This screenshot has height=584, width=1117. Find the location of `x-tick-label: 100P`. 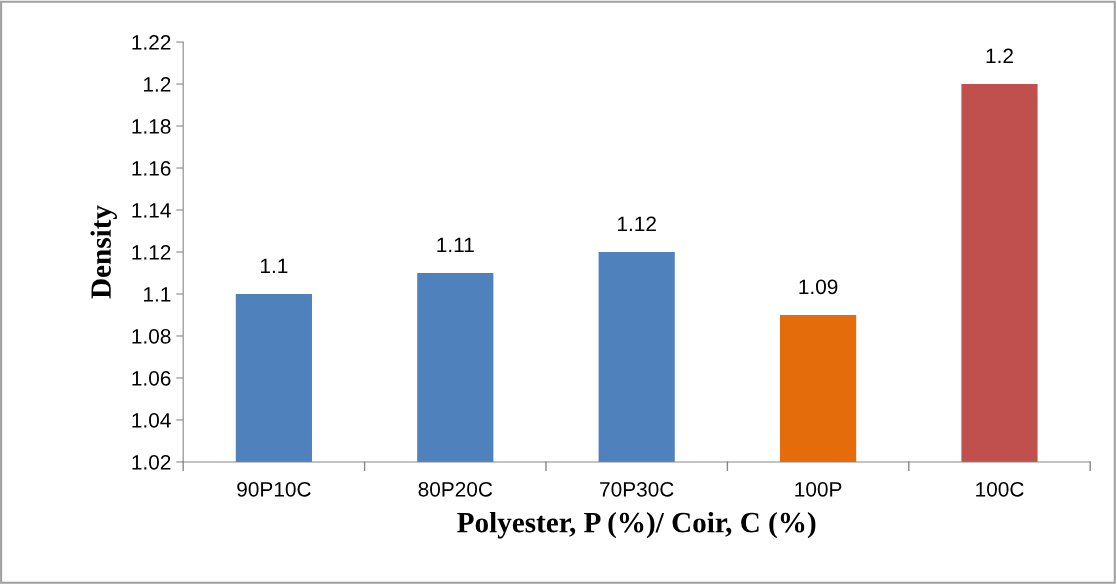

x-tick-label: 100P is located at coordinates (818, 489).